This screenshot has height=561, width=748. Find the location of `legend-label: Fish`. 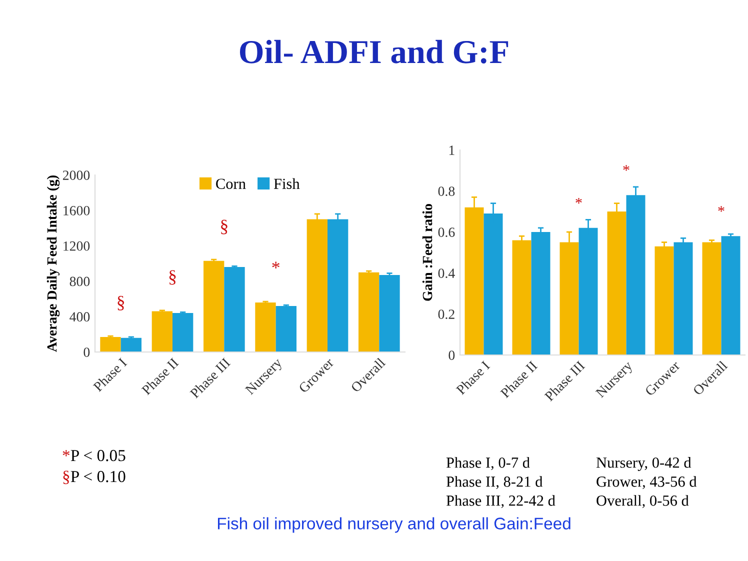

legend-label: Fish is located at coordinates (287, 183).